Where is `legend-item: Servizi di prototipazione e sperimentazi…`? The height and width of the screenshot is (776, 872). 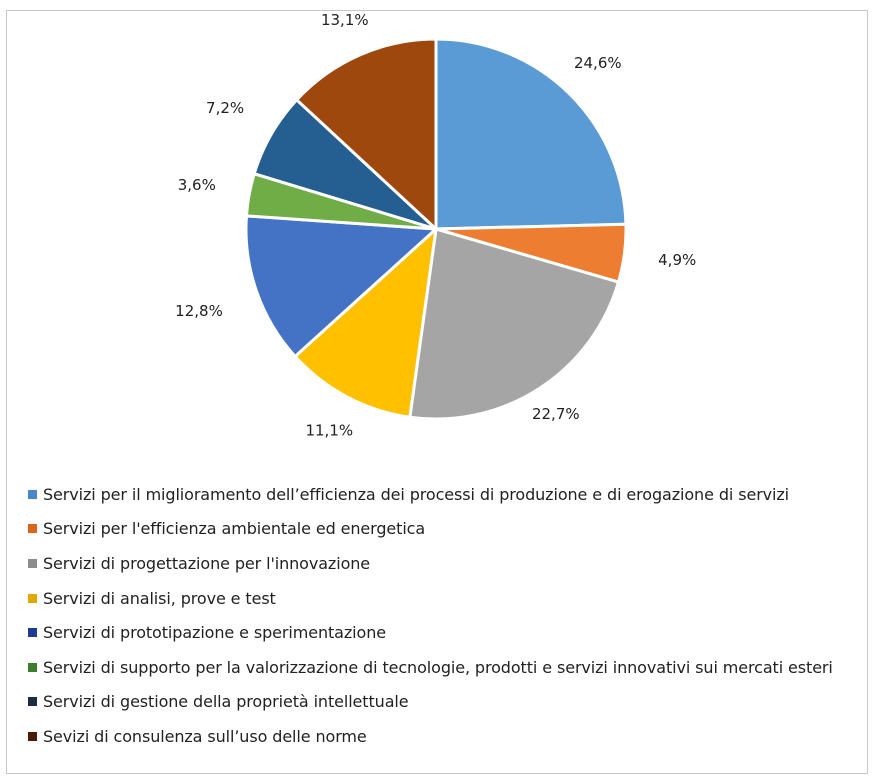 legend-item: Servizi di prototipazione e sperimentazi… is located at coordinates (430, 632).